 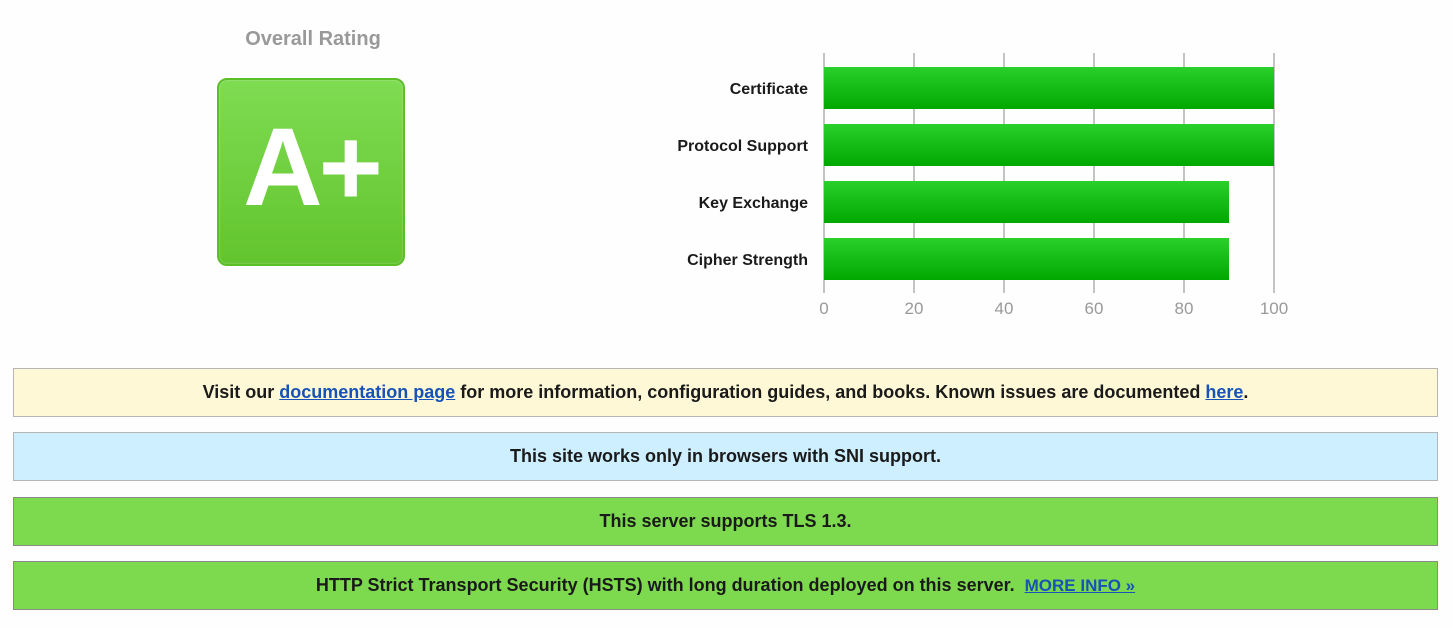 What do you see at coordinates (1094, 308) in the screenshot?
I see `x-tick-label: 60` at bounding box center [1094, 308].